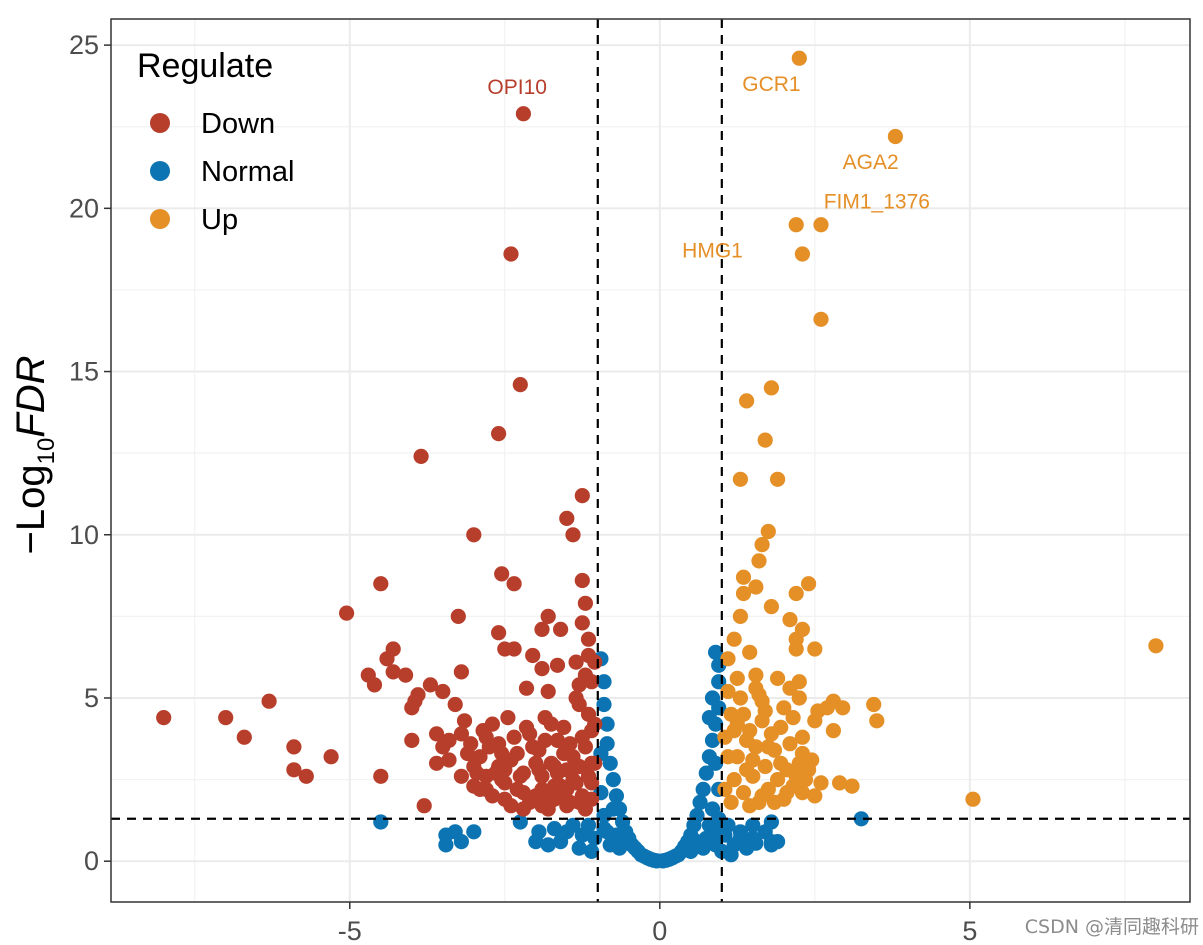 The height and width of the screenshot is (945, 1203). What do you see at coordinates (205, 66) in the screenshot?
I see `legend-title: Regulate` at bounding box center [205, 66].